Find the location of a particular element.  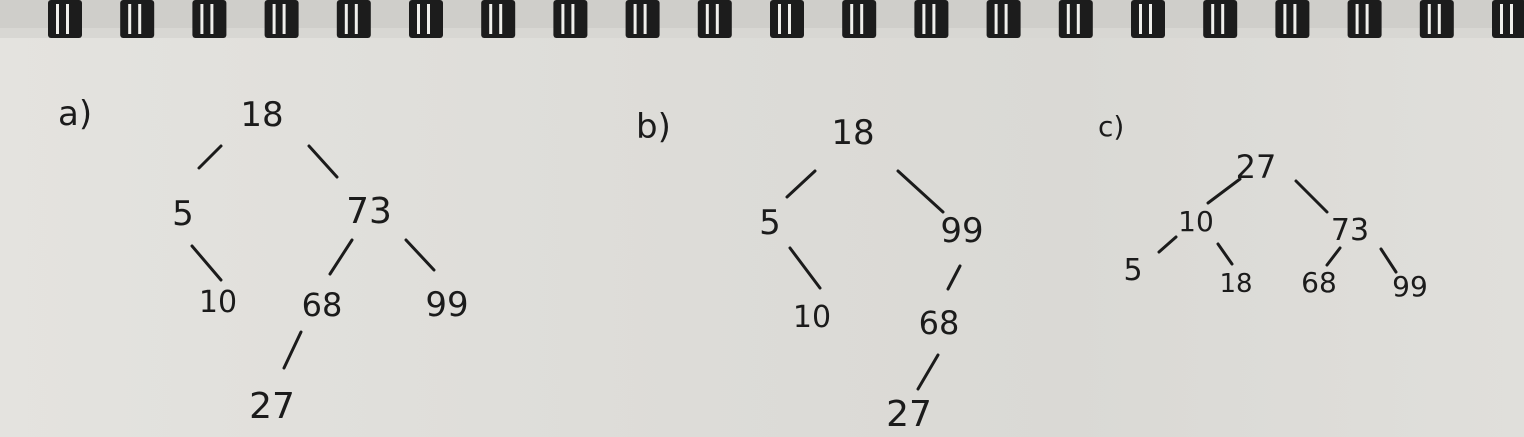

tree-a-node-73: 73 is located at coordinates (369, 211).